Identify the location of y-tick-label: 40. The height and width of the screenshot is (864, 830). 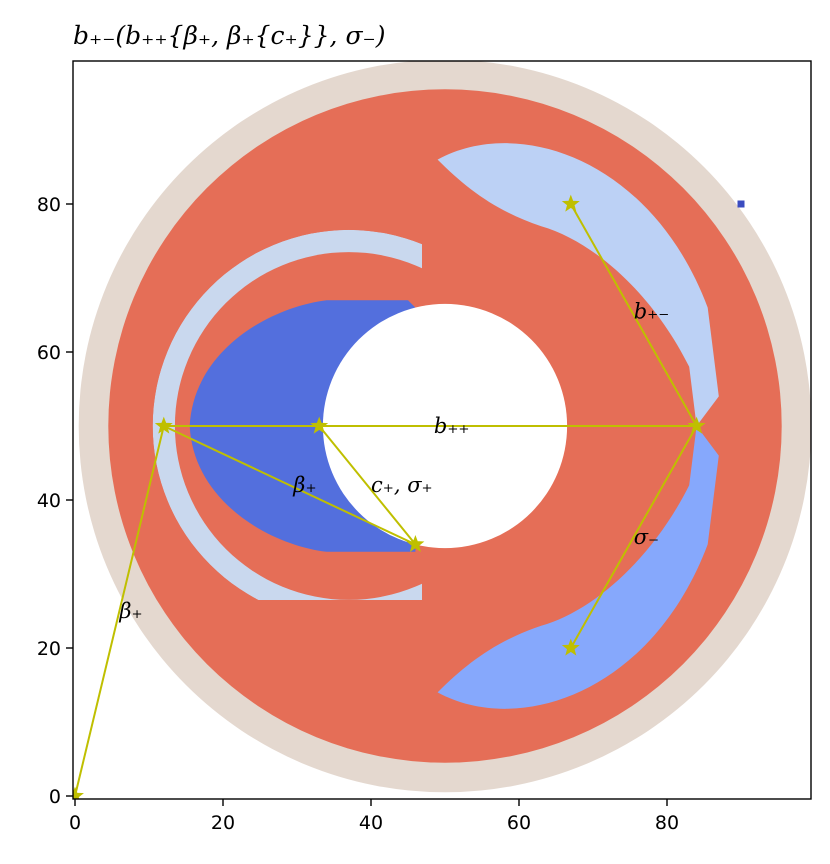
(49, 501).